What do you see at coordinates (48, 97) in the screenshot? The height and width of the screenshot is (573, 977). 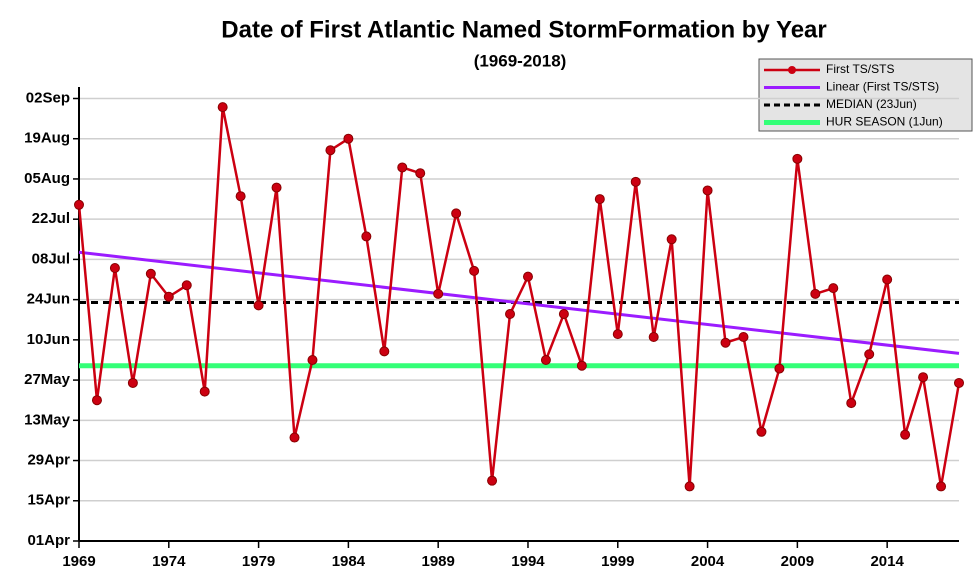 I see `y-tick-label: 02Sep` at bounding box center [48, 97].